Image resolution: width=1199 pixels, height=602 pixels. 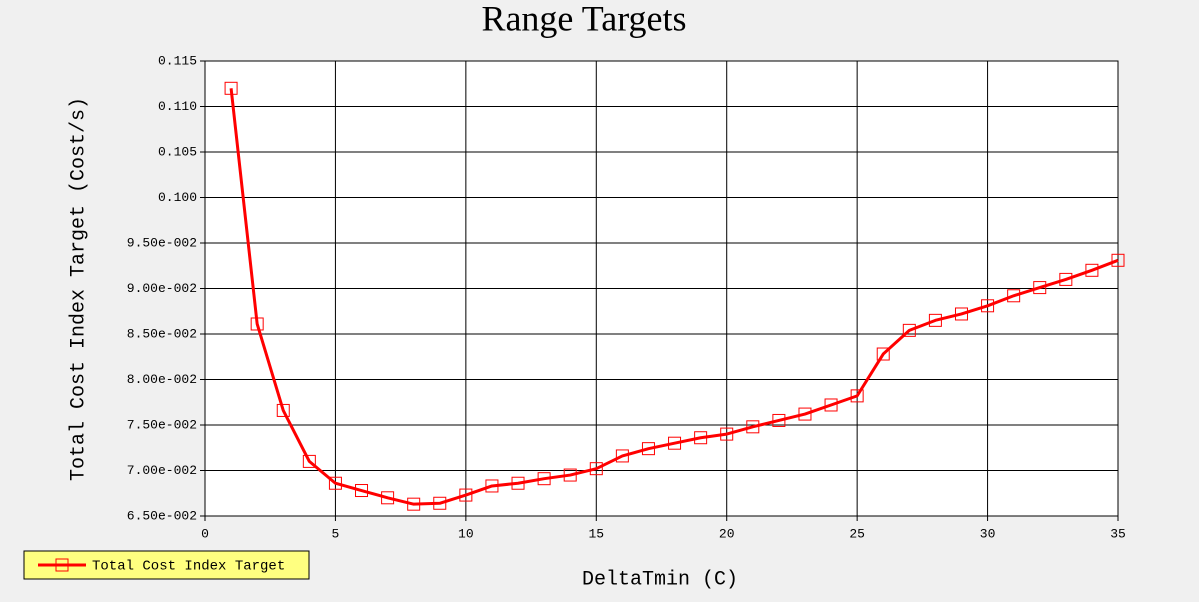 What do you see at coordinates (177, 197) in the screenshot?
I see `y-tick-label: 0.100` at bounding box center [177, 197].